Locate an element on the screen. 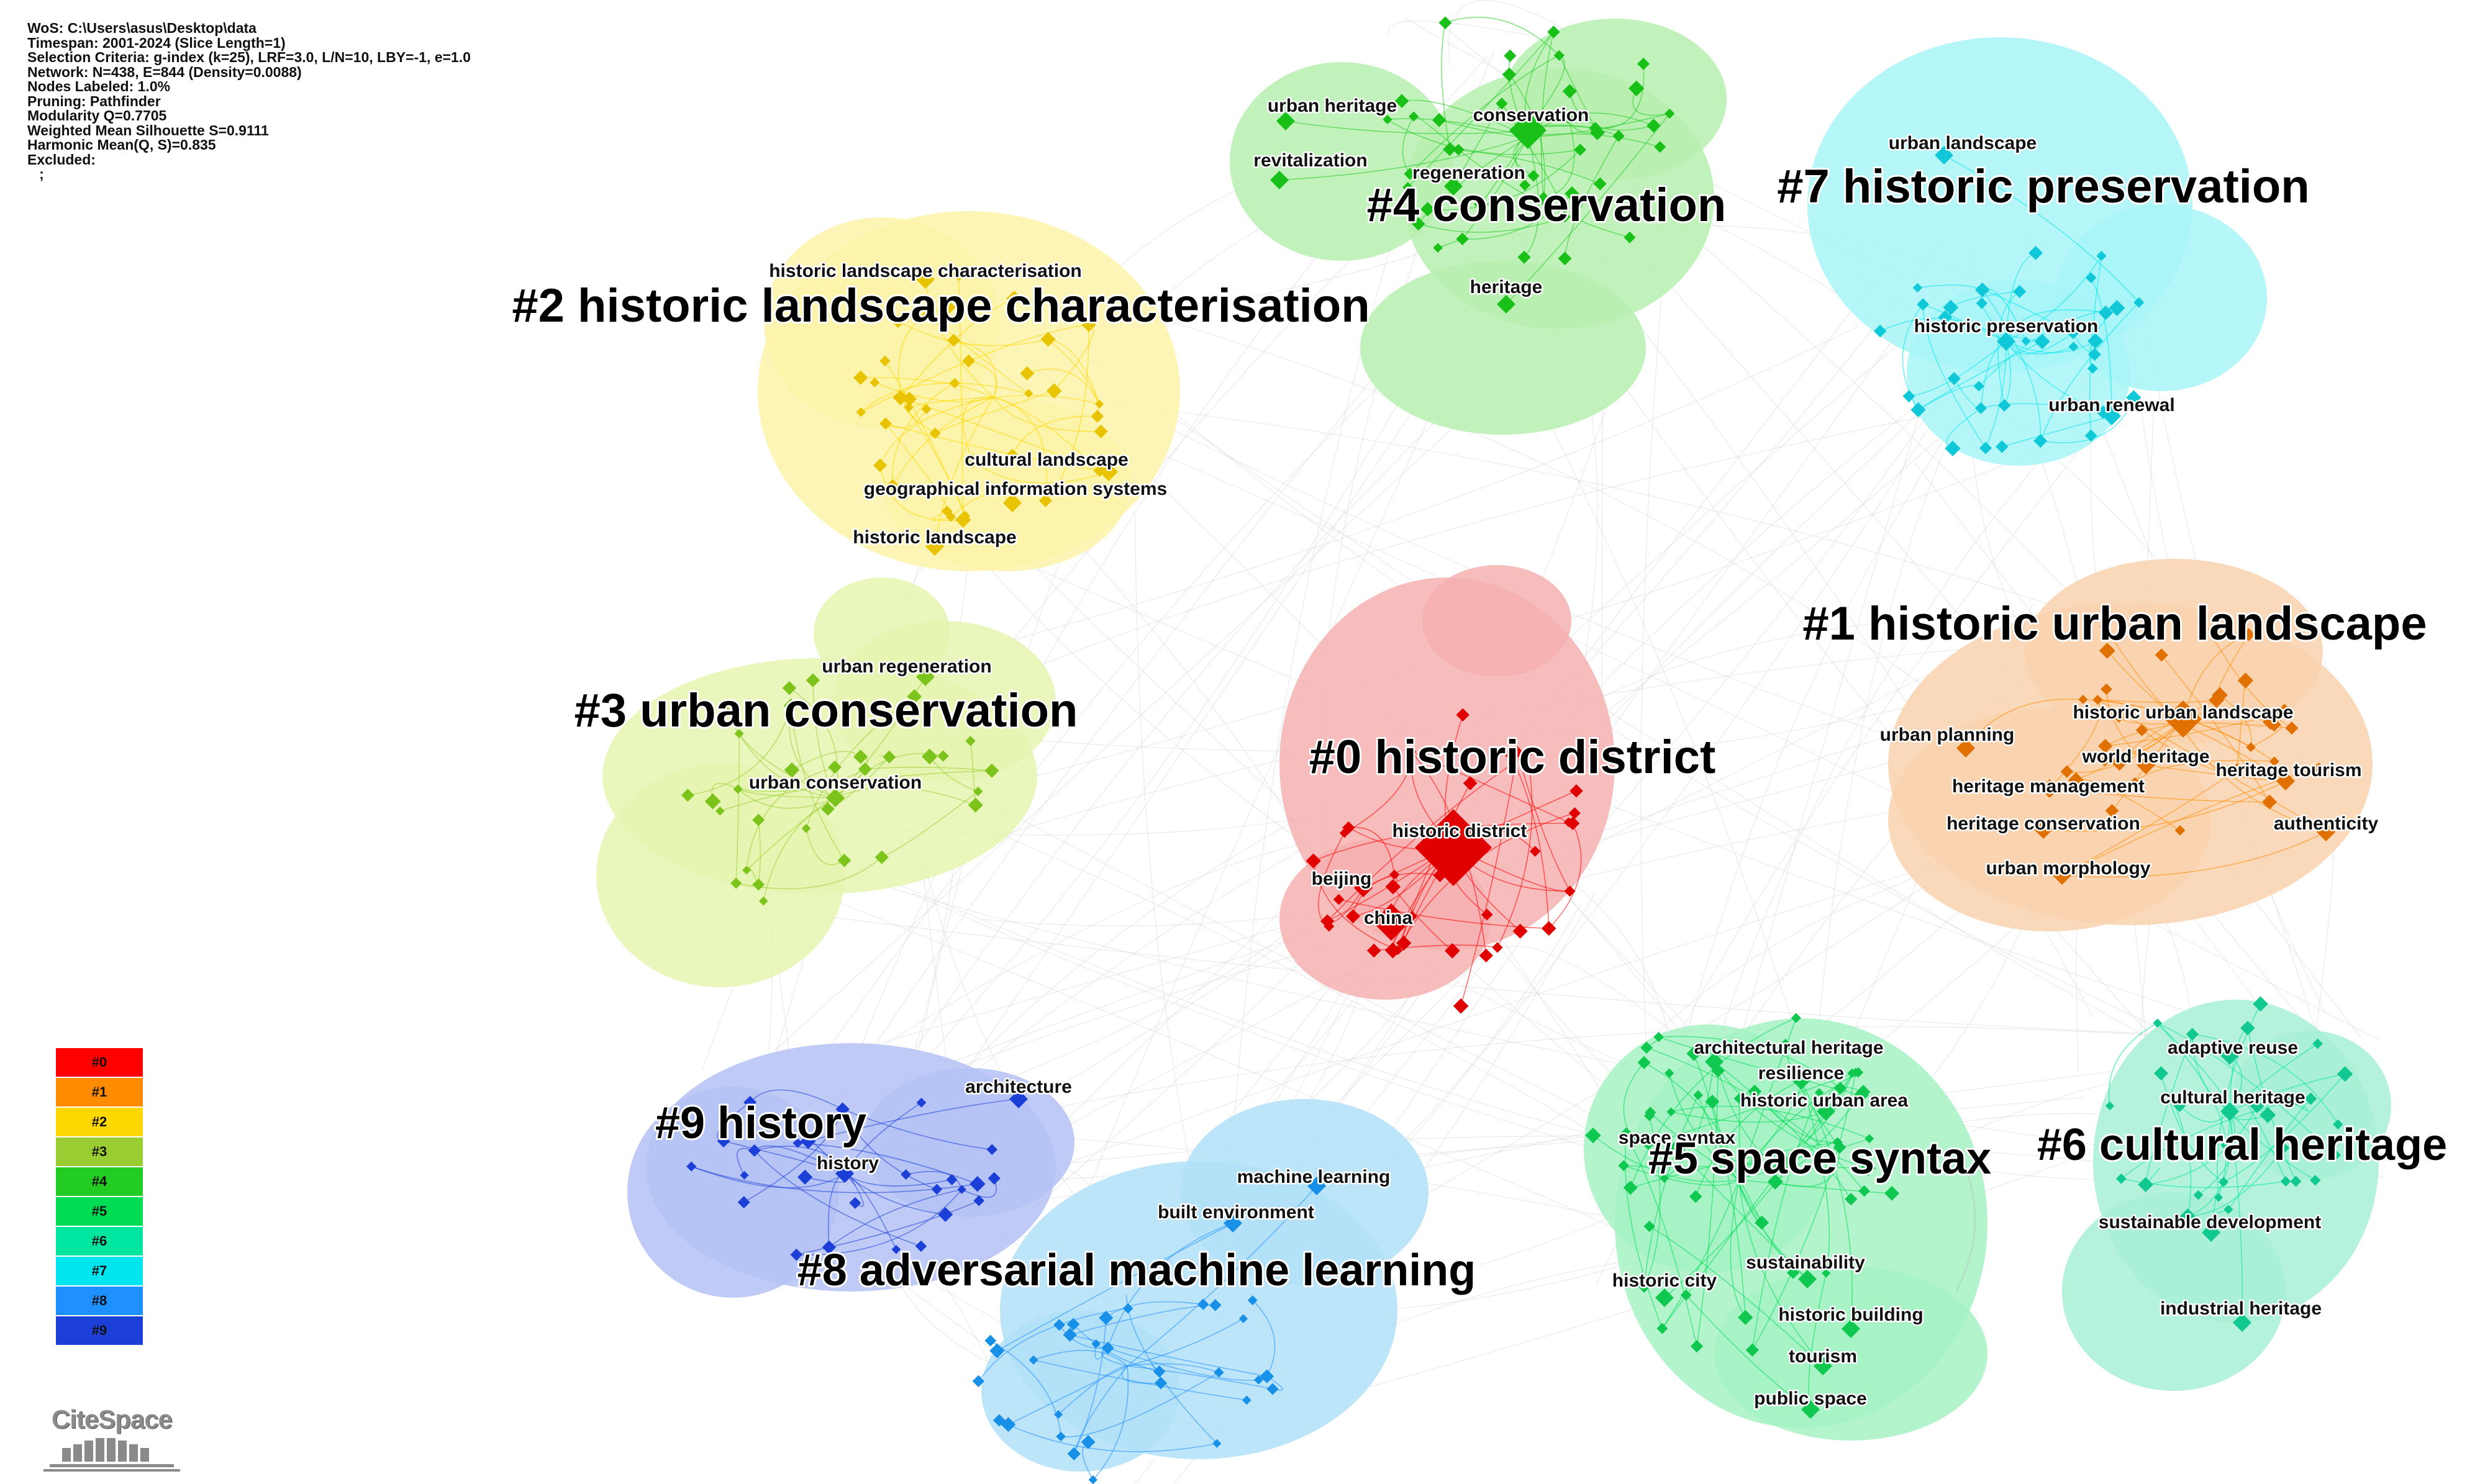 This screenshot has width=2480, height=1484. citespace-logo: CiteSpace is located at coordinates (111, 1442).